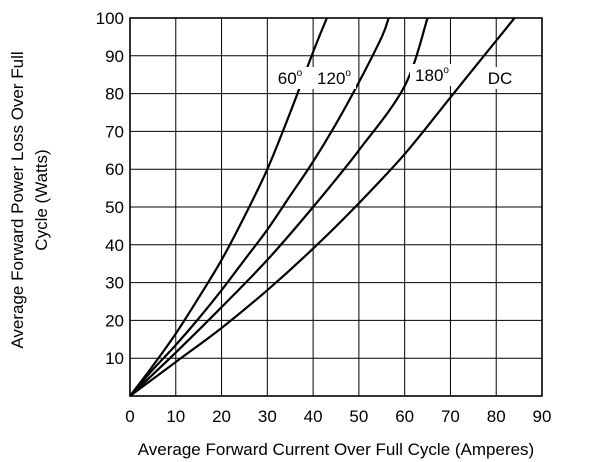 This screenshot has width=590, height=462. Describe the element at coordinates (114, 131) in the screenshot. I see `y-tick-label: 70` at that location.